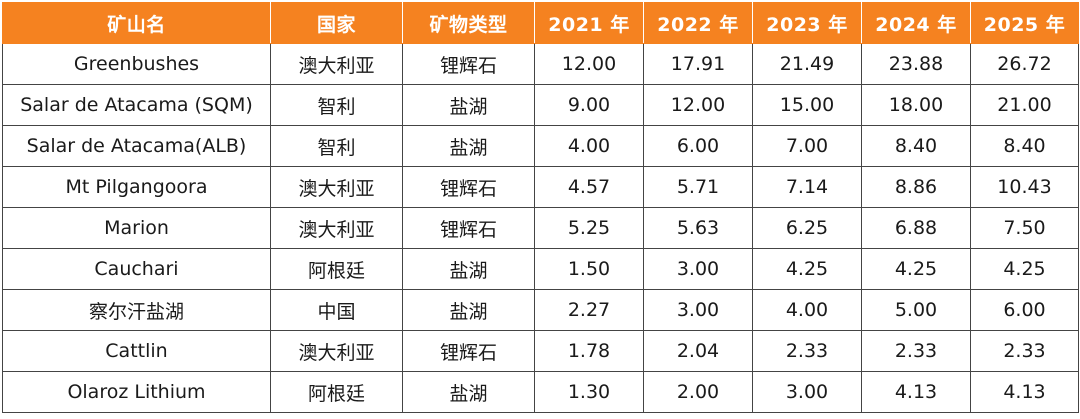  What do you see at coordinates (589, 310) in the screenshot?
I see `cell-2021: 2.27` at bounding box center [589, 310].